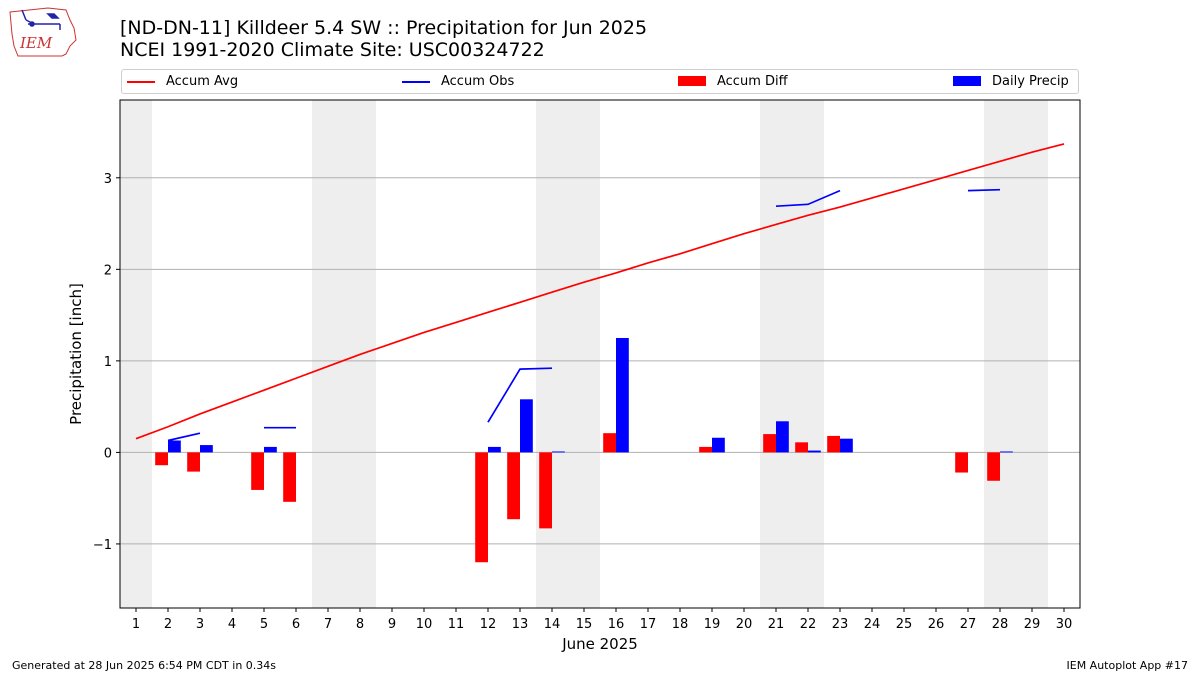 Image resolution: width=1200 pixels, height=675 pixels. I want to click on legend-label-daily-precip: Daily Precip, so click(1030, 81).